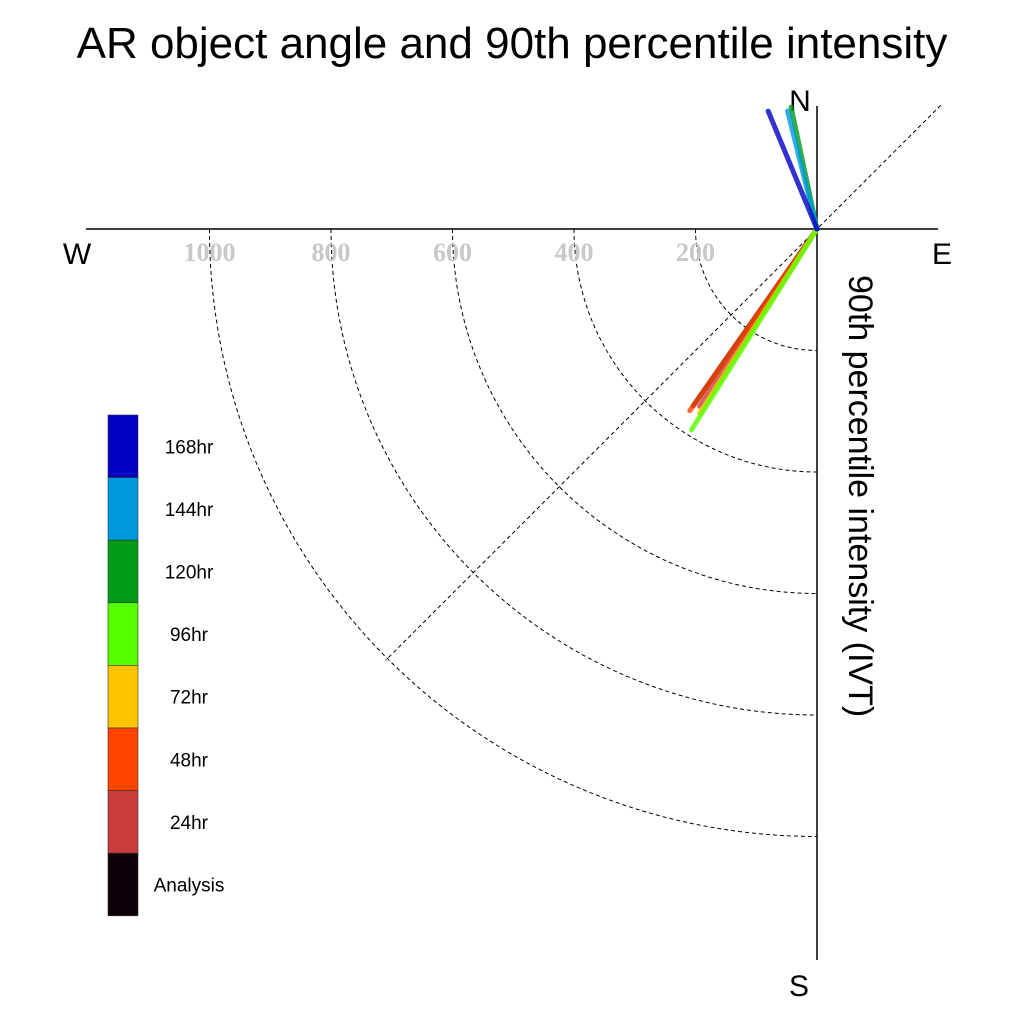 The image size is (1024, 1024). I want to click on legend-label: Analysis, so click(189, 886).